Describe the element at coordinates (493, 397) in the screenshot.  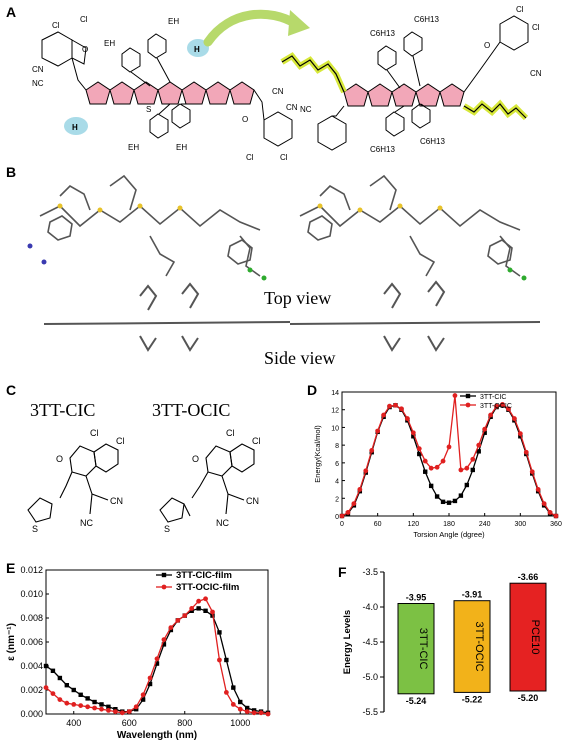
I see `legend-label: 3TT-CIC` at that location.